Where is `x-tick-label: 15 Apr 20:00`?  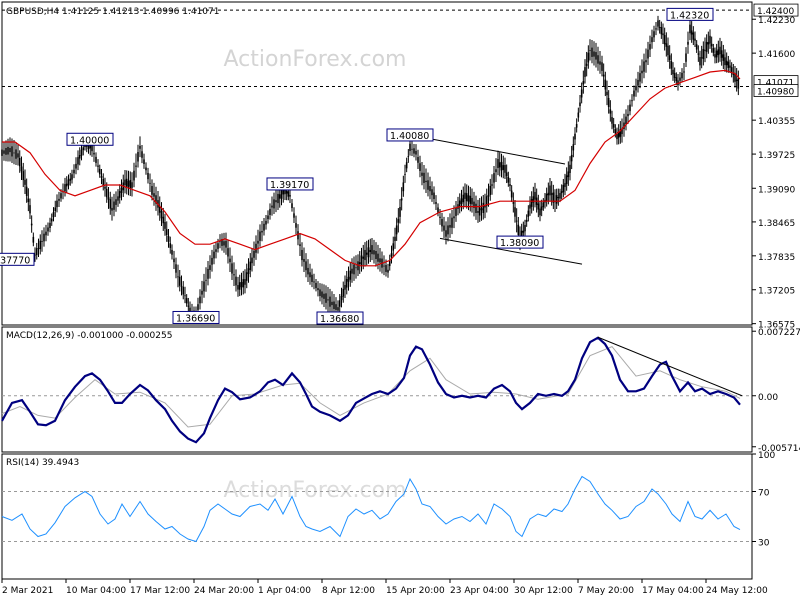 x-tick-label: 15 Apr 20:00 is located at coordinates (415, 591).